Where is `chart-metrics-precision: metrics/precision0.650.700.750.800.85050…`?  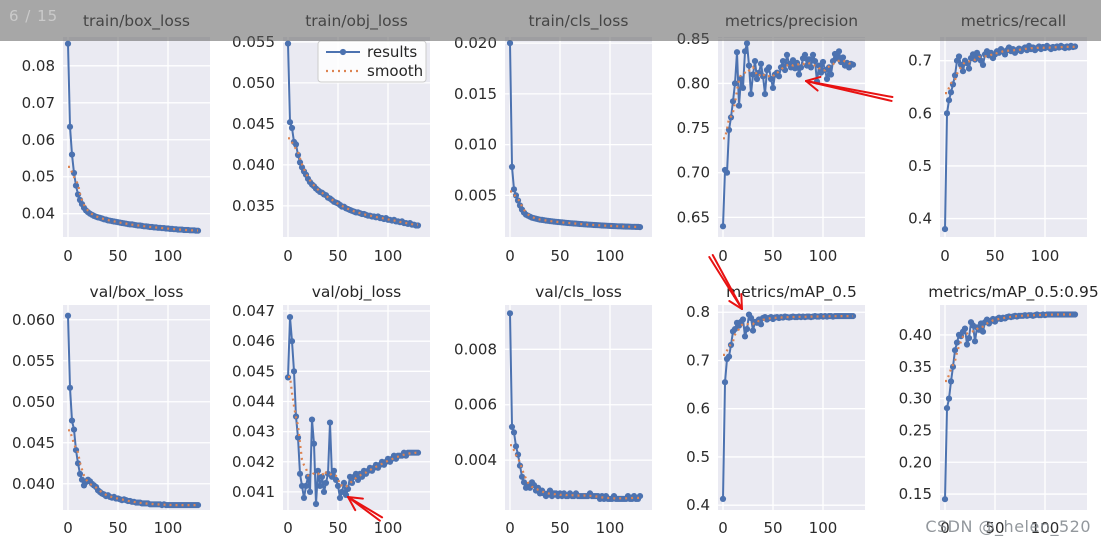
chart-metrics-precision: metrics/precision0.650.700.750.800.85050… is located at coordinates (771, 138).